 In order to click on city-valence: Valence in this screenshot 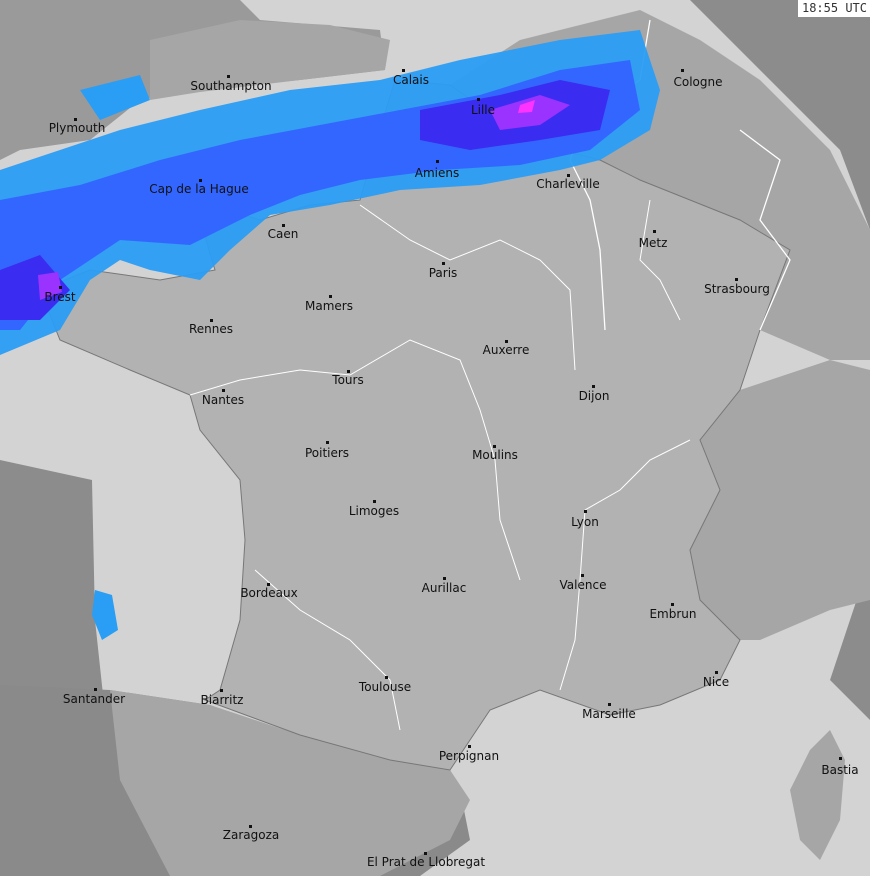, I will do `click(583, 583)`.